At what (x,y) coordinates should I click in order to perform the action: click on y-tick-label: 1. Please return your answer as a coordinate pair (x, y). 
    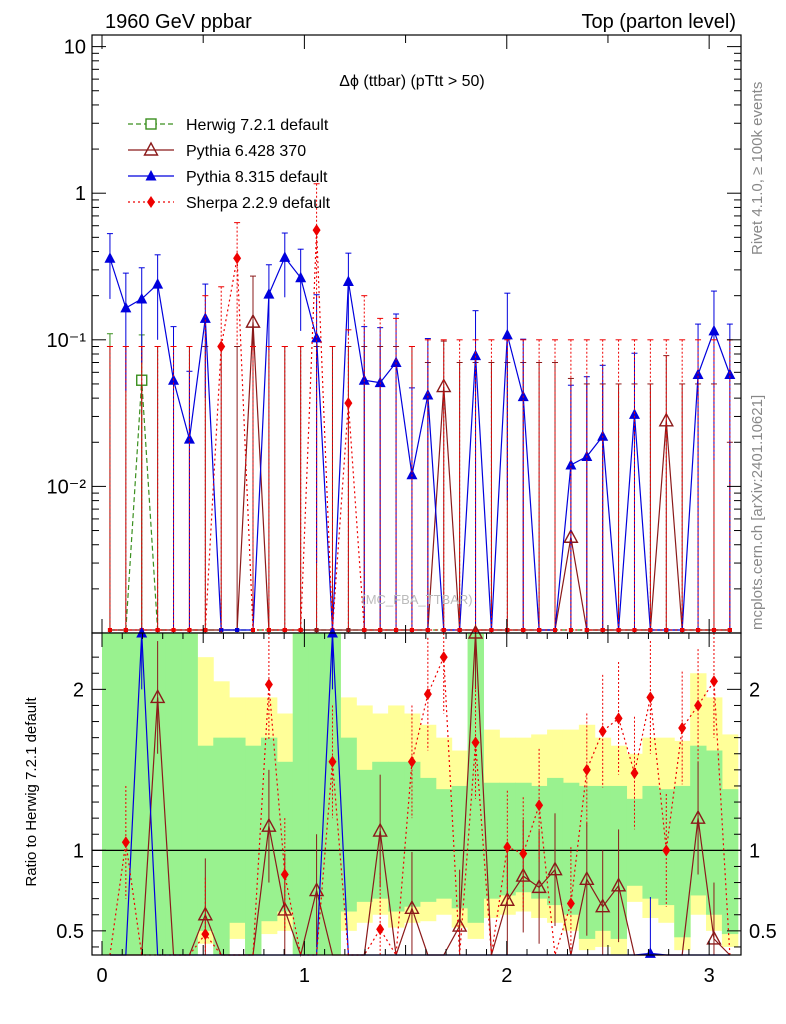
    Looking at the image, I should click on (80, 194).